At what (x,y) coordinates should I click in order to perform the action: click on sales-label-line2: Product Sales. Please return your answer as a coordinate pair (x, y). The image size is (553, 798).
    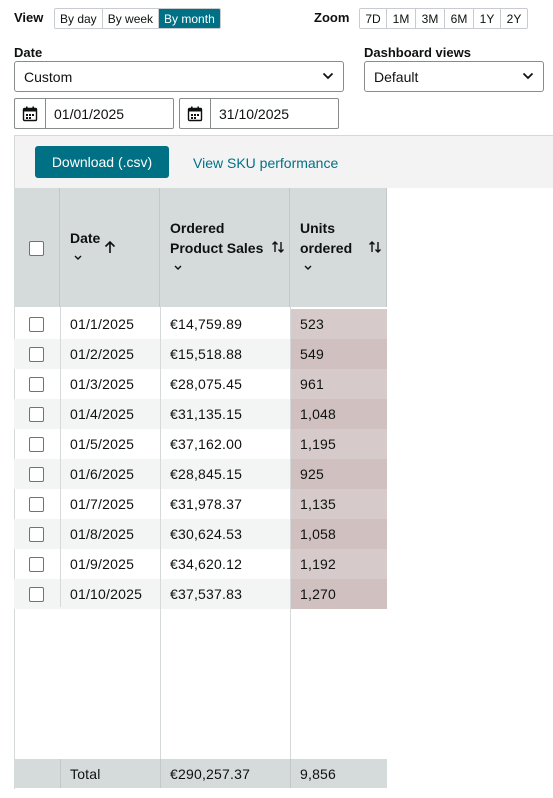
    Looking at the image, I should click on (217, 248).